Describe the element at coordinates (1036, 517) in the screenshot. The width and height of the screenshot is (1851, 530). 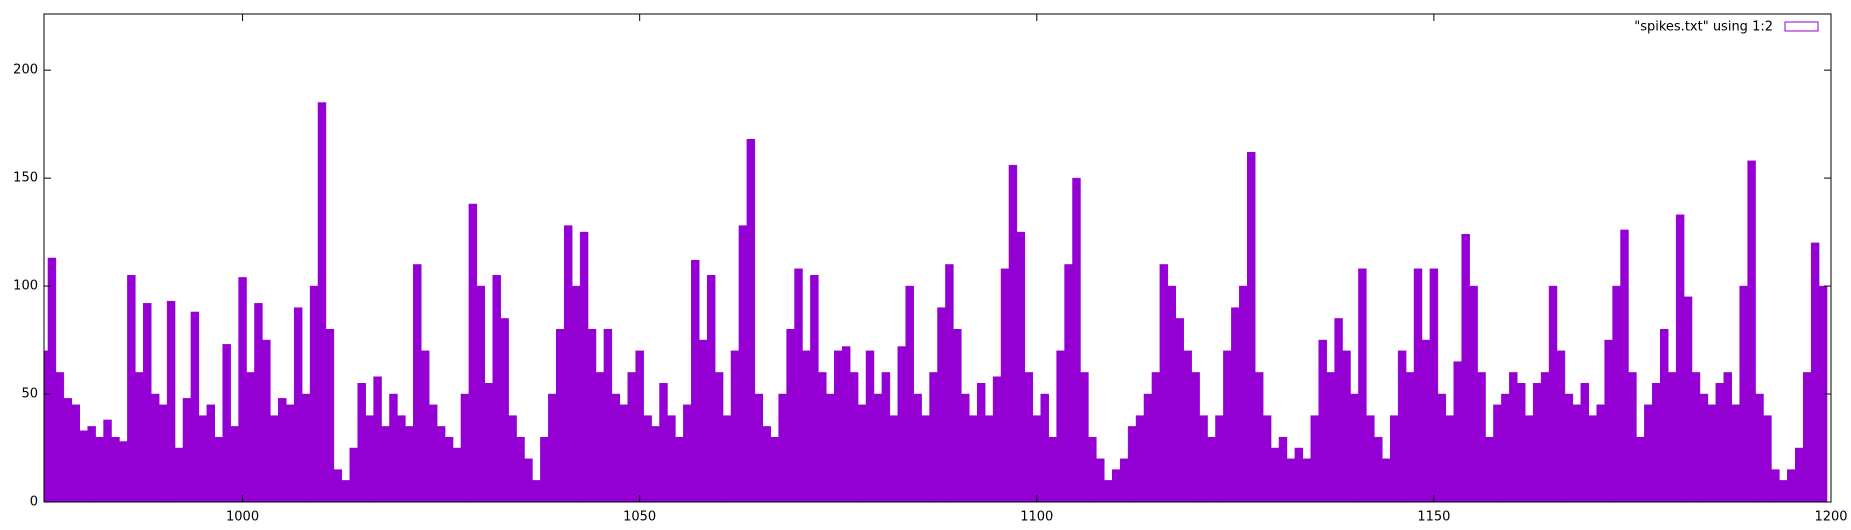
I see `x-tick-label: 1100` at that location.